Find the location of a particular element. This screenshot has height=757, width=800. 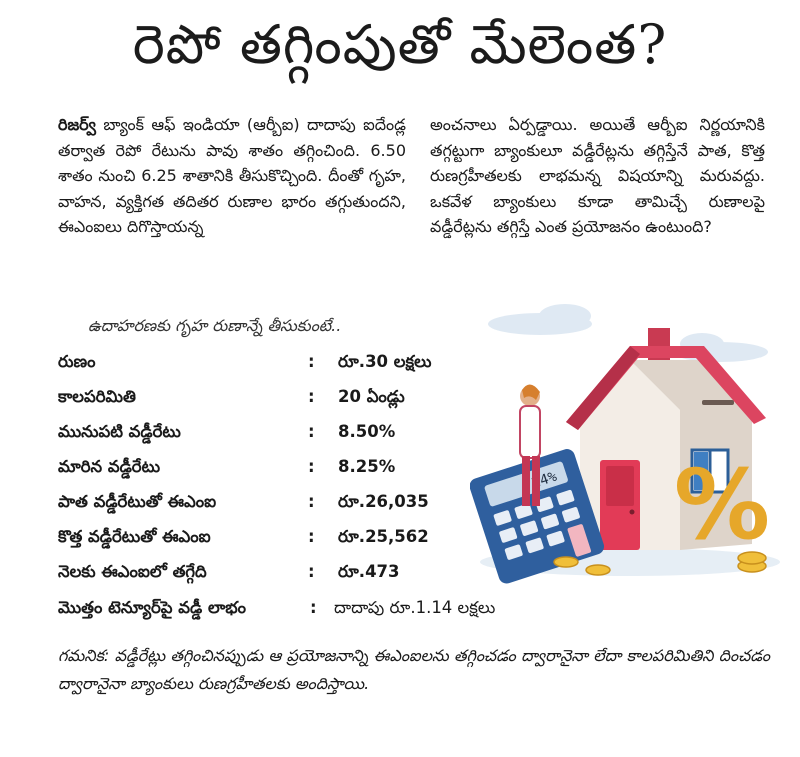

row-label: కొత్త వడ్డీరేటుతో ఈఎంఐ is located at coordinates (134, 536).